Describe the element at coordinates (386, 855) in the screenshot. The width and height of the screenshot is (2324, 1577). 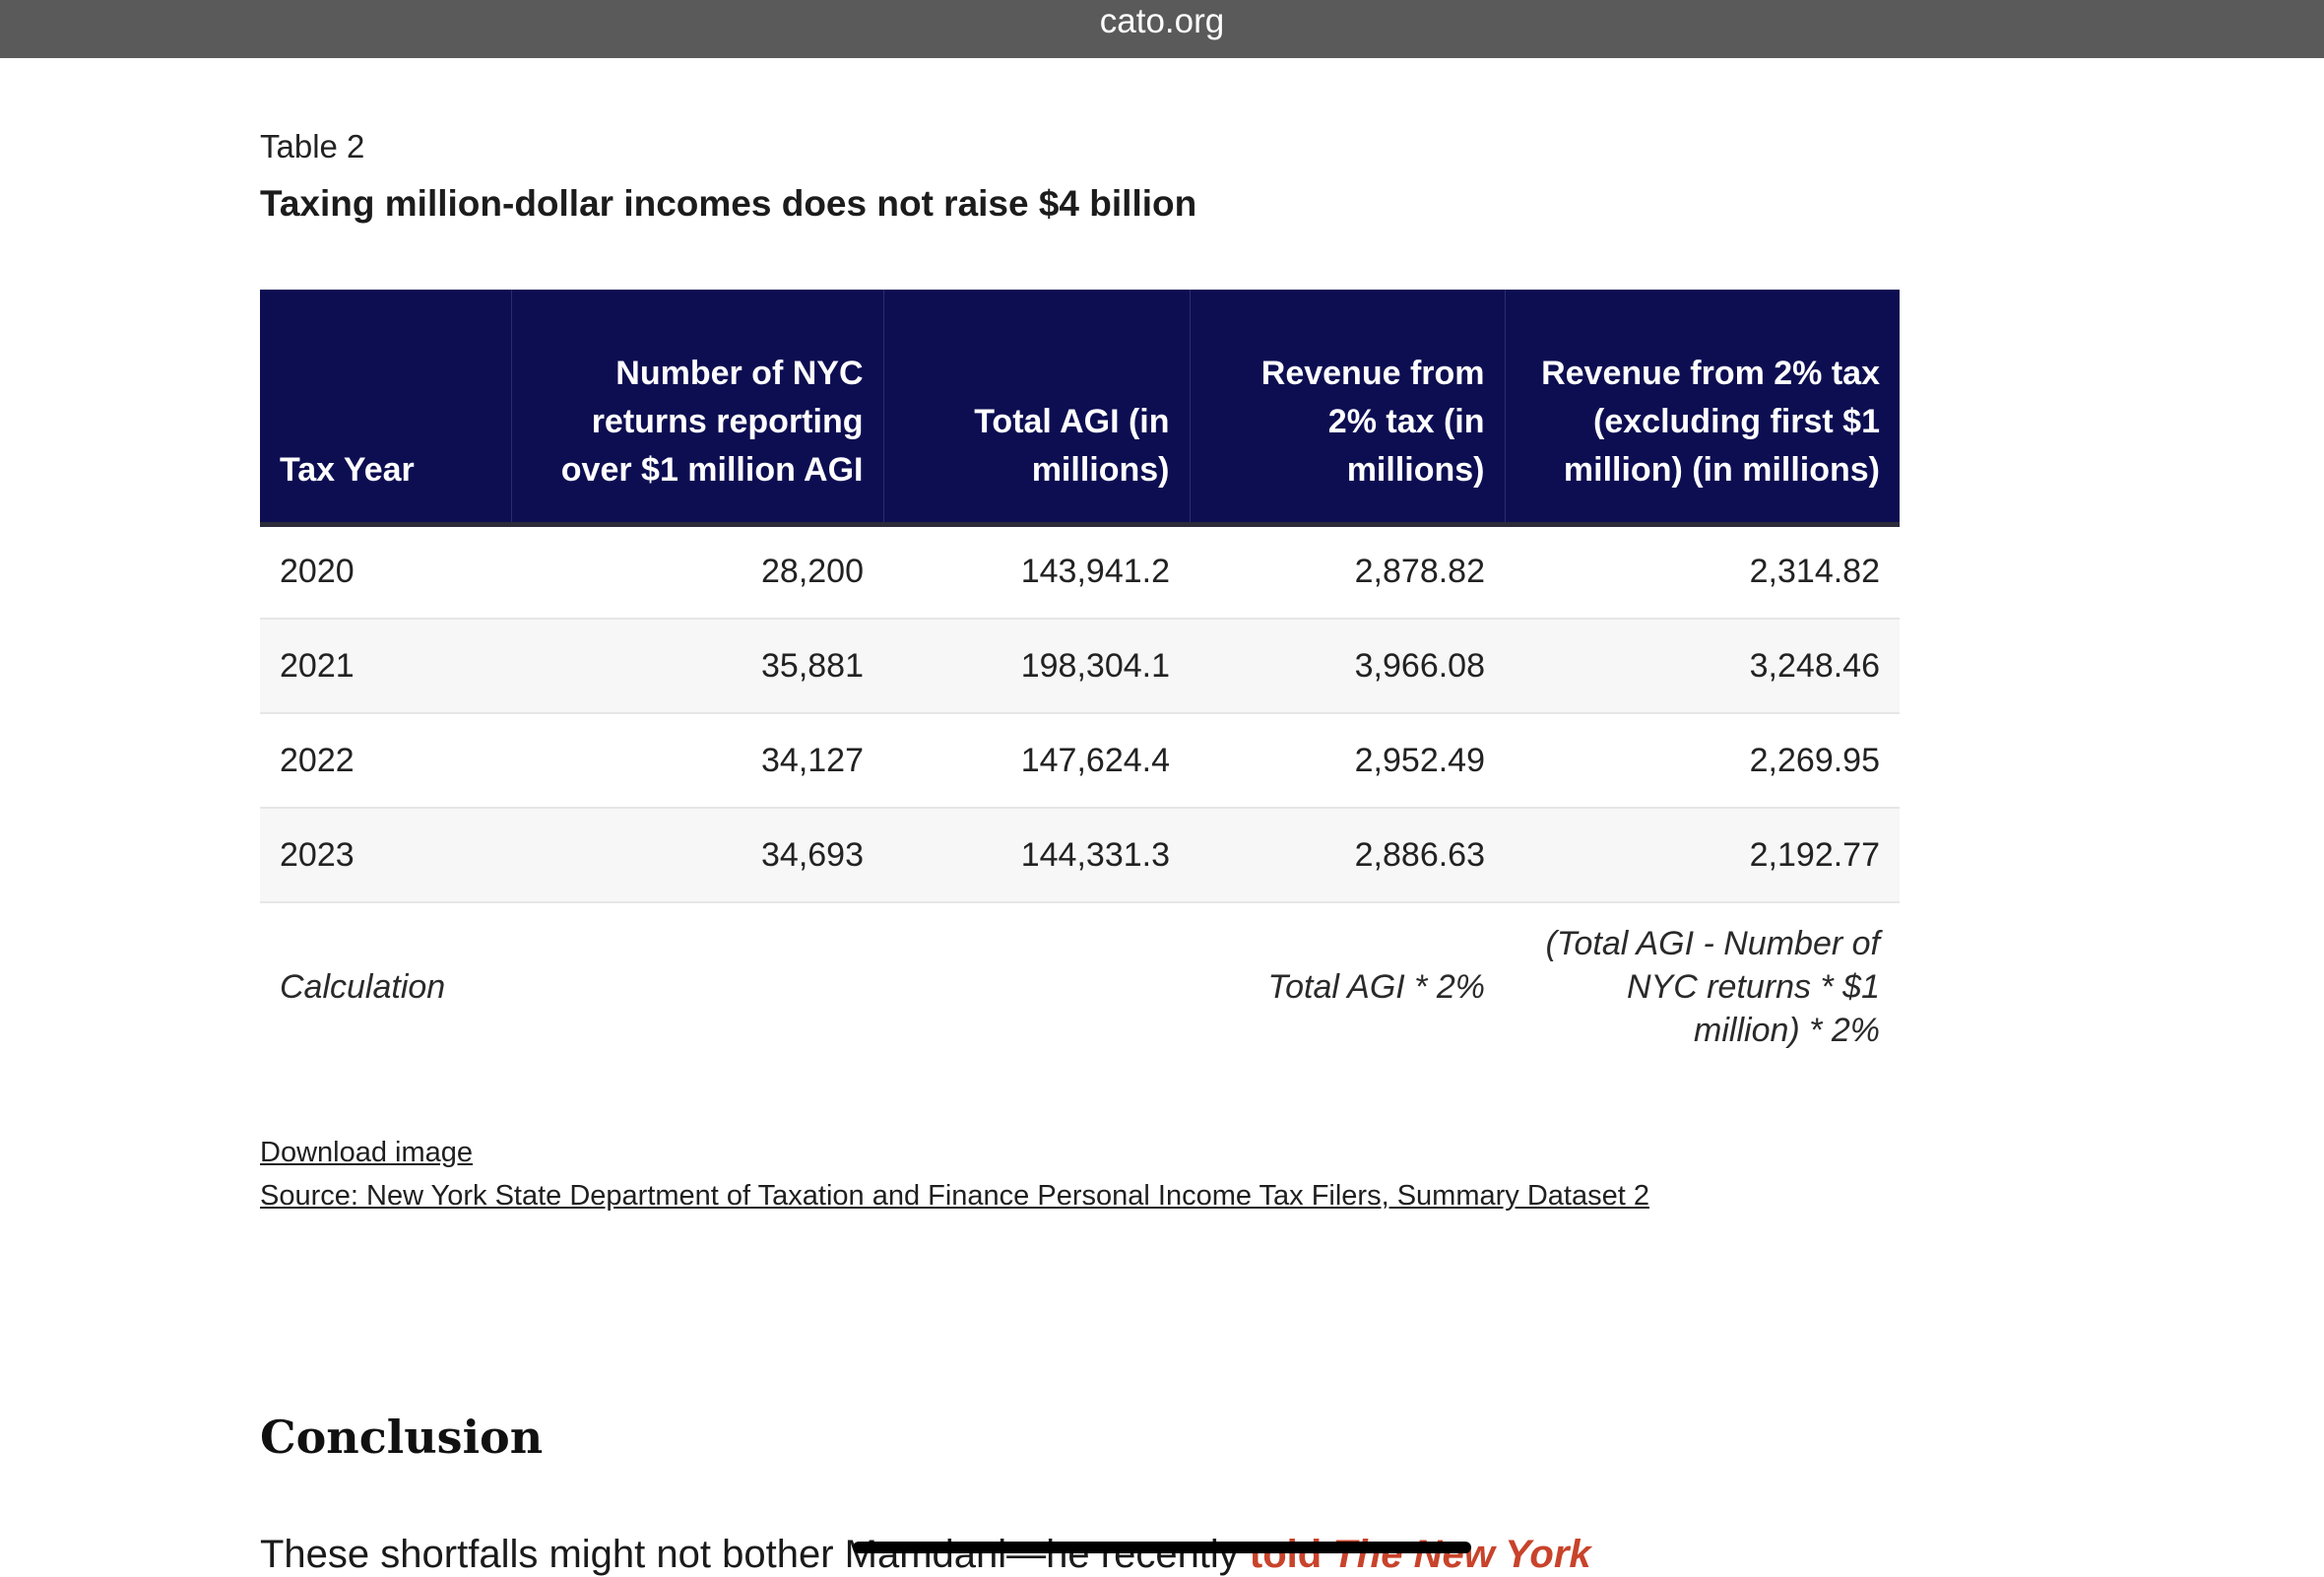
I see `cell-tax-year: 2023` at that location.